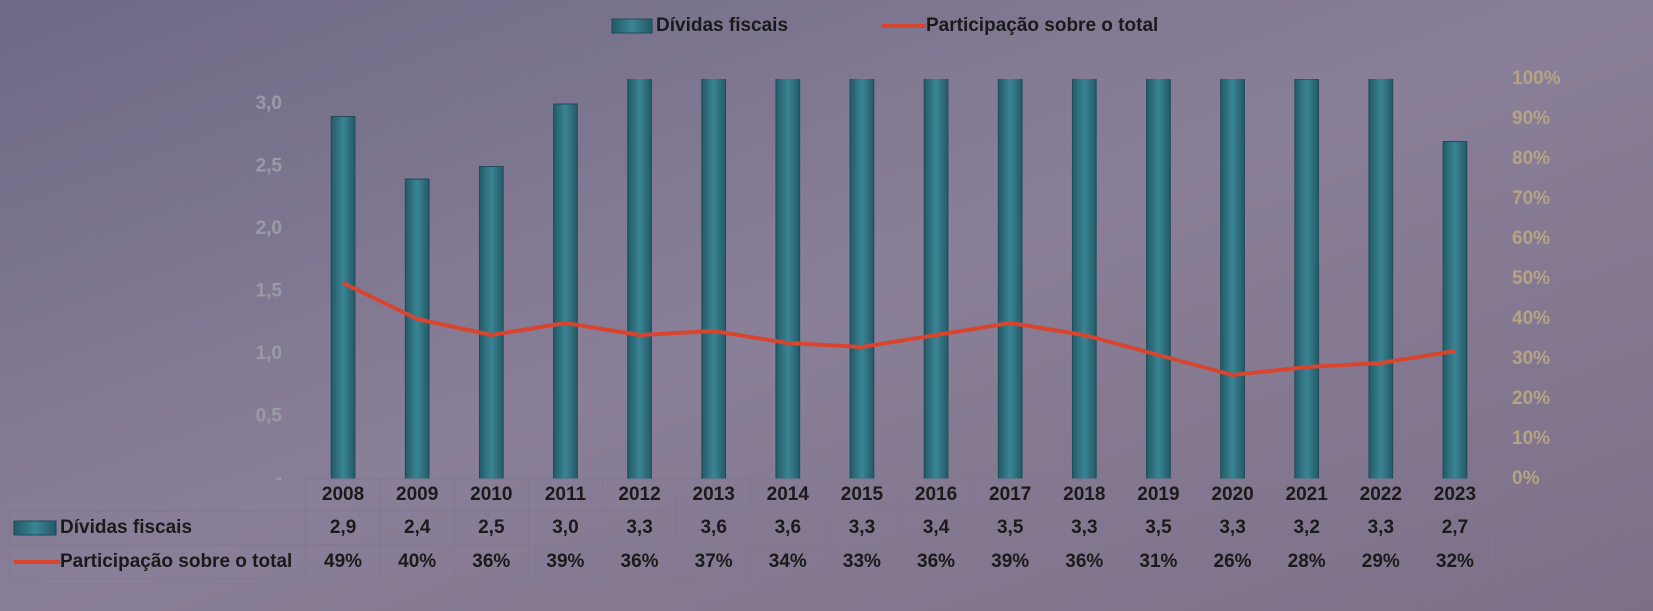  What do you see at coordinates (936, 527) in the screenshot?
I see `data-label: 3,4` at bounding box center [936, 527].